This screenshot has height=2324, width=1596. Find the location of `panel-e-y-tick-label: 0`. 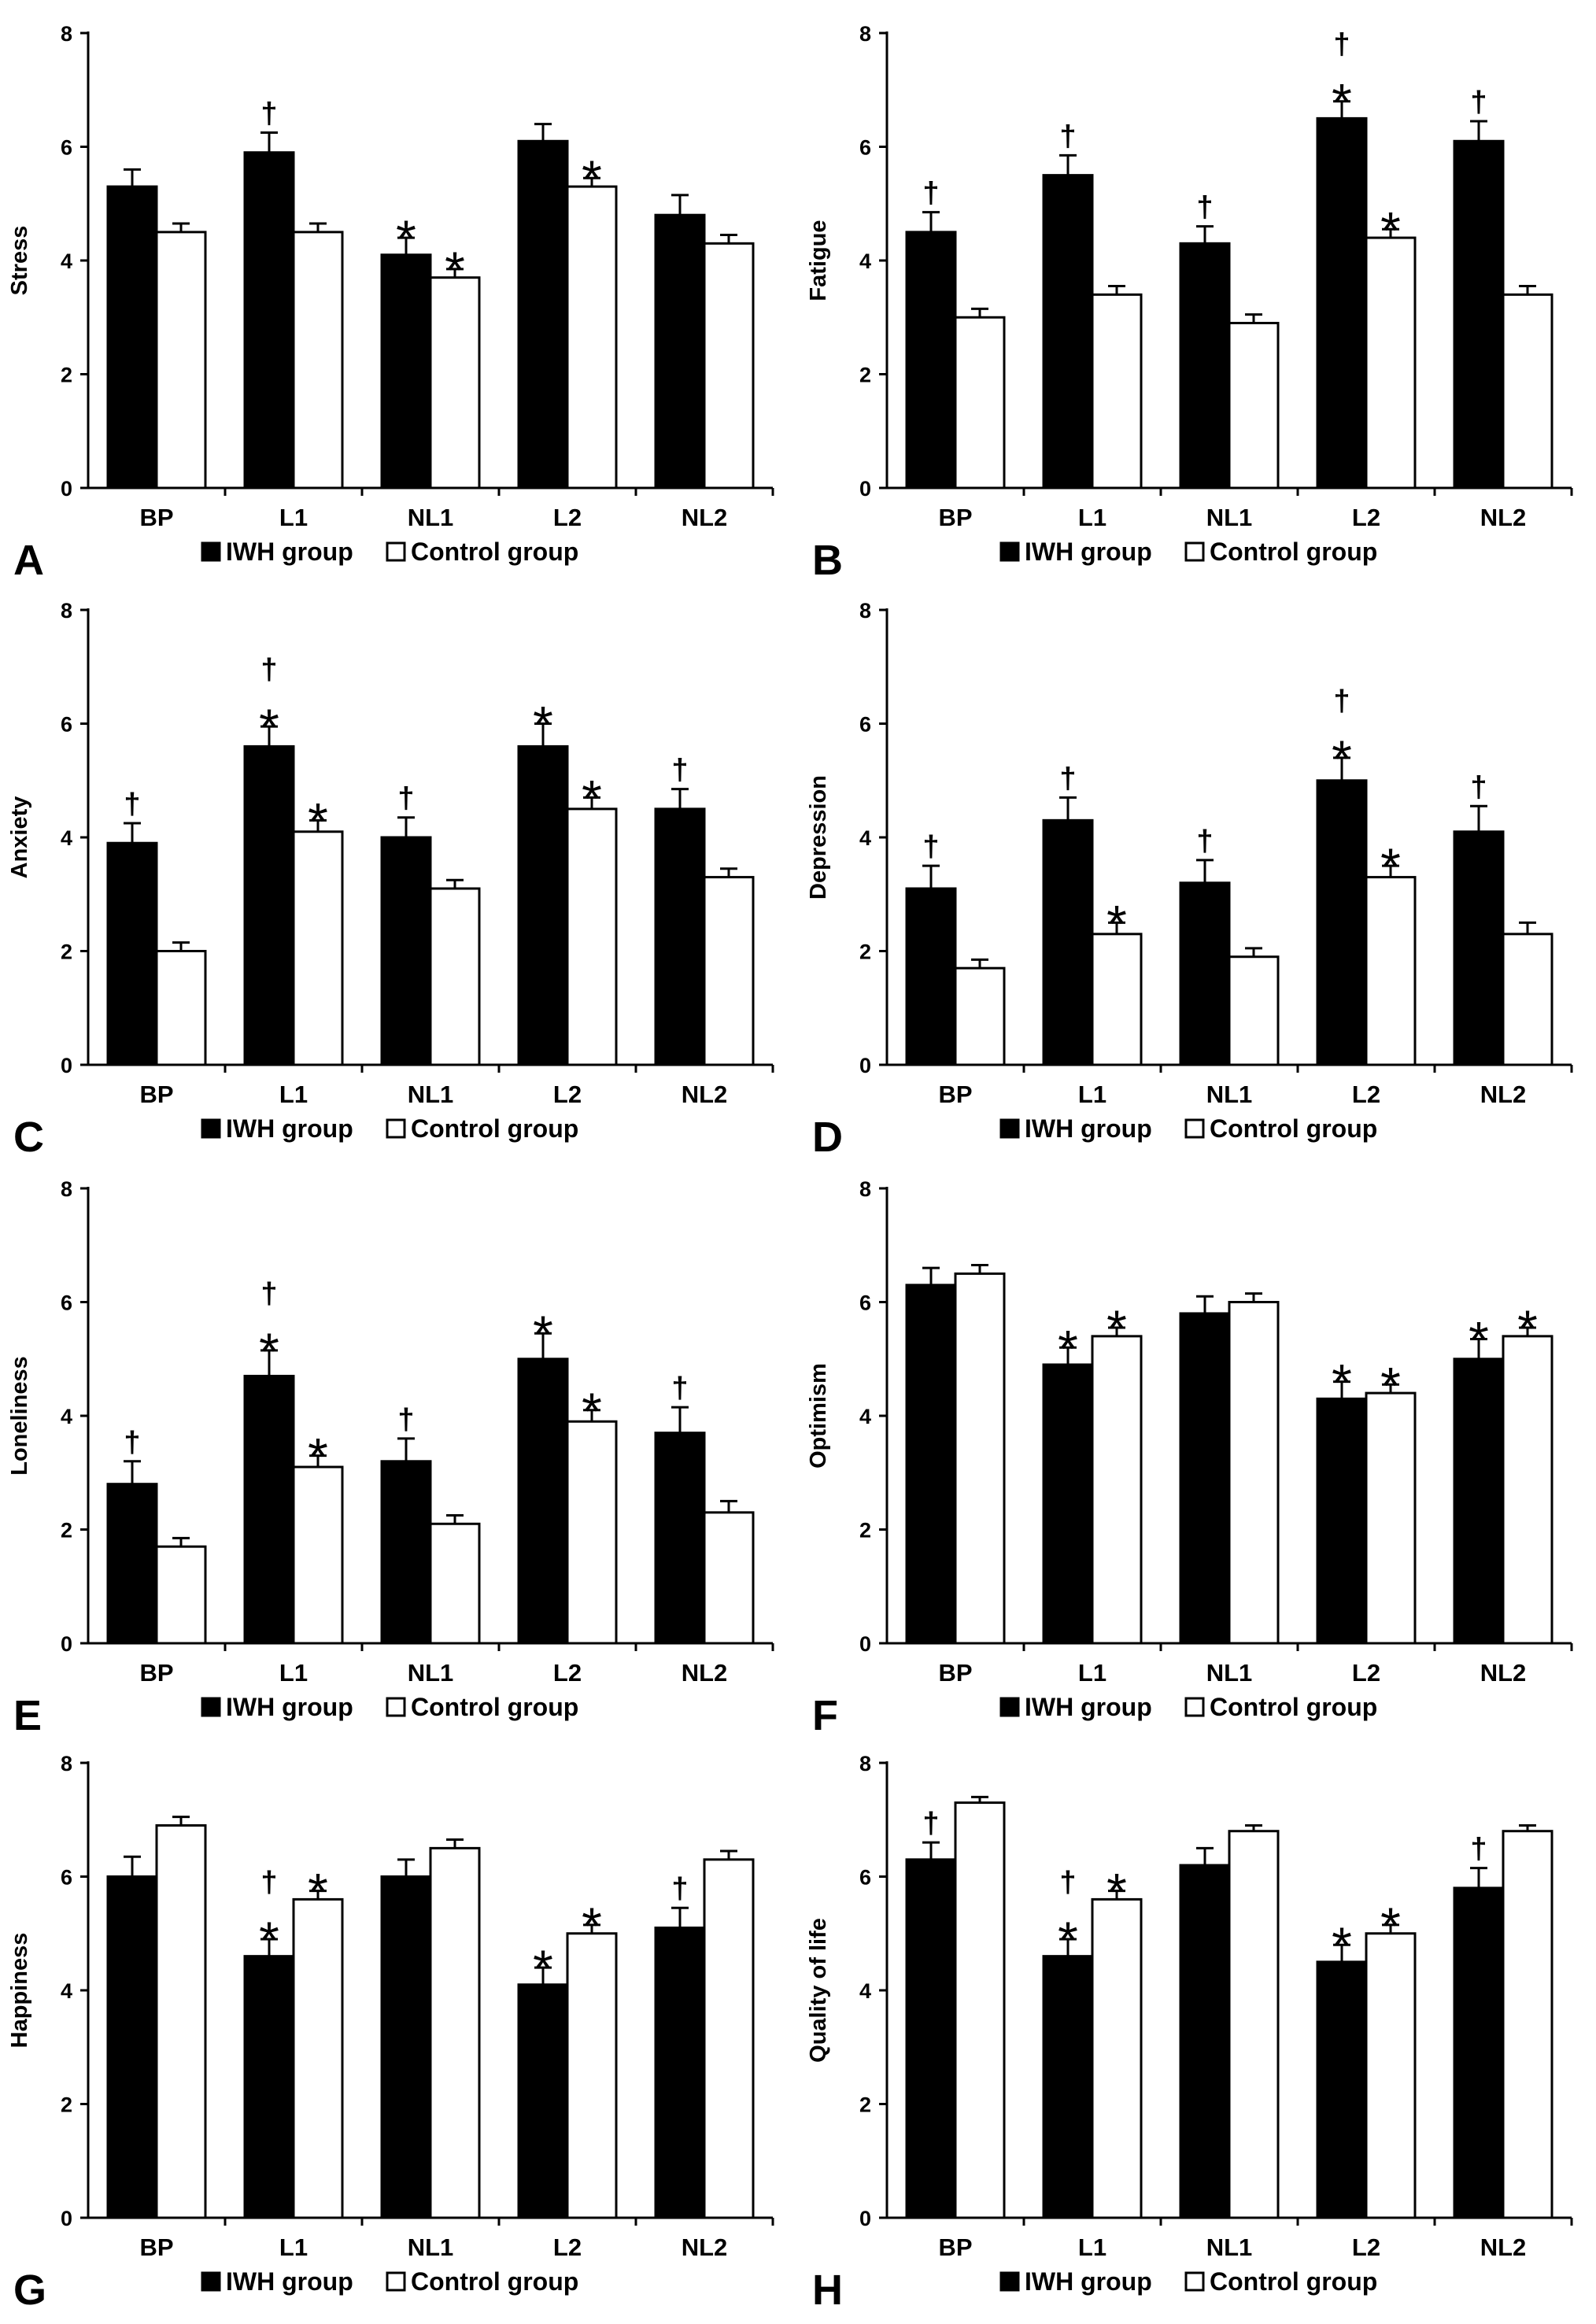

panel-e-y-tick-label: 0 is located at coordinates (66, 1644).